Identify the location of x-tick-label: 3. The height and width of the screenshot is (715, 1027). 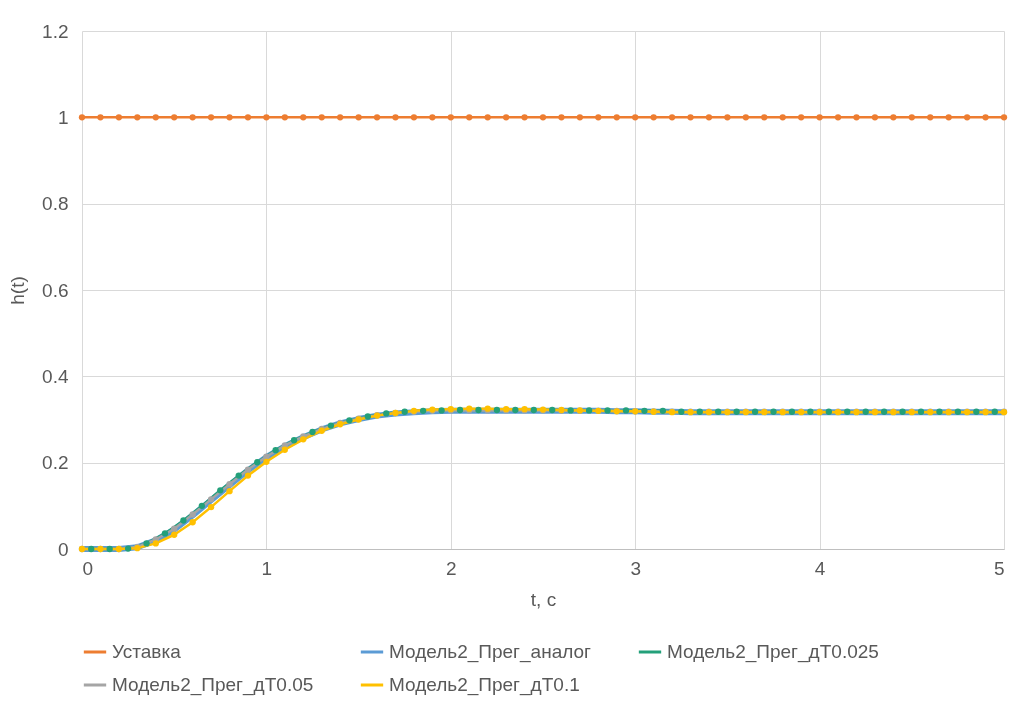
(635, 568).